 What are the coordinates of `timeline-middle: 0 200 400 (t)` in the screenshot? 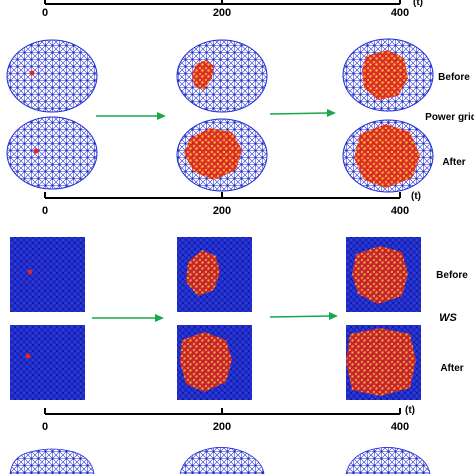 It's located at (231, 204).